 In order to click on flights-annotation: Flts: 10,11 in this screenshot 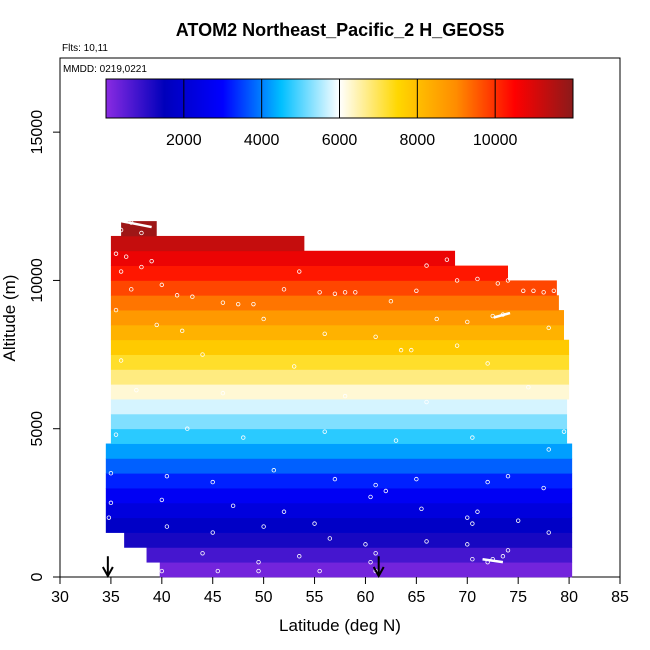, I will do `click(85, 48)`.